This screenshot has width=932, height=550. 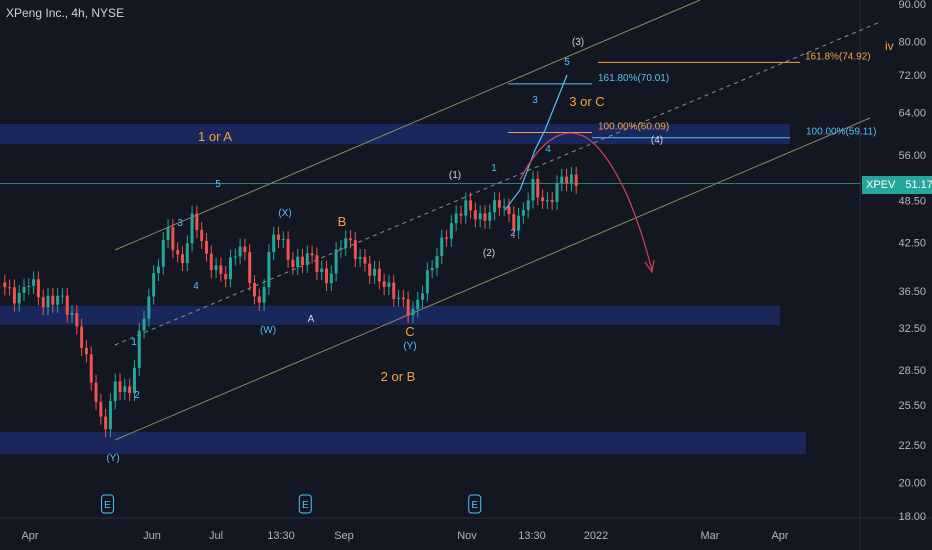 What do you see at coordinates (268, 330) in the screenshot?
I see `wave-label: (W)` at bounding box center [268, 330].